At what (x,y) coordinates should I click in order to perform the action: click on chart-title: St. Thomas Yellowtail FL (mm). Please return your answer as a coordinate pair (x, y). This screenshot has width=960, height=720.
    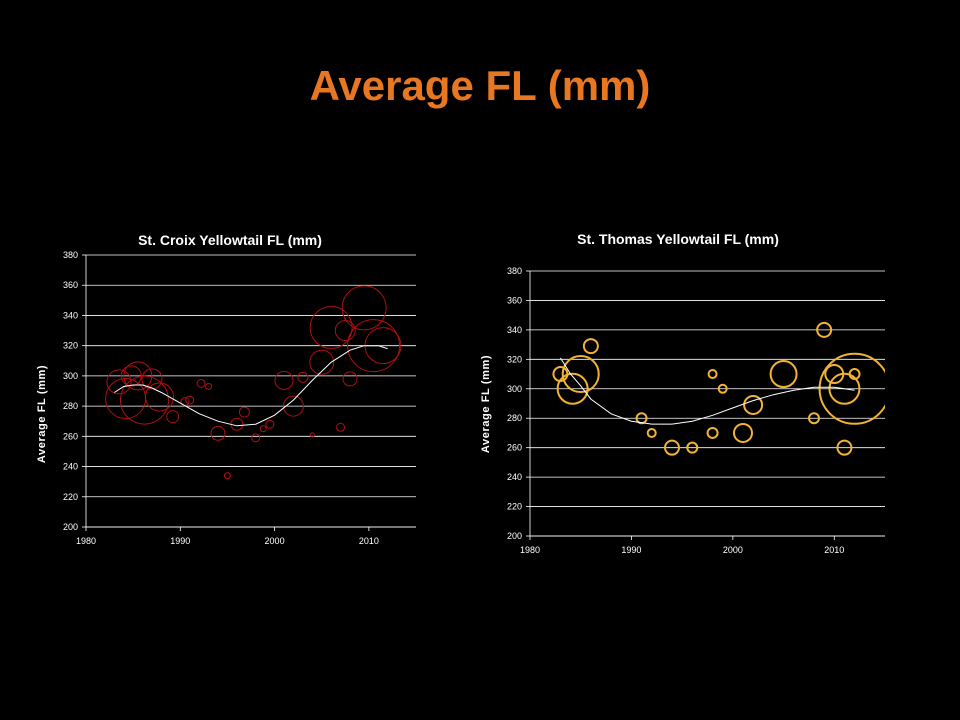
    Looking at the image, I should click on (678, 239).